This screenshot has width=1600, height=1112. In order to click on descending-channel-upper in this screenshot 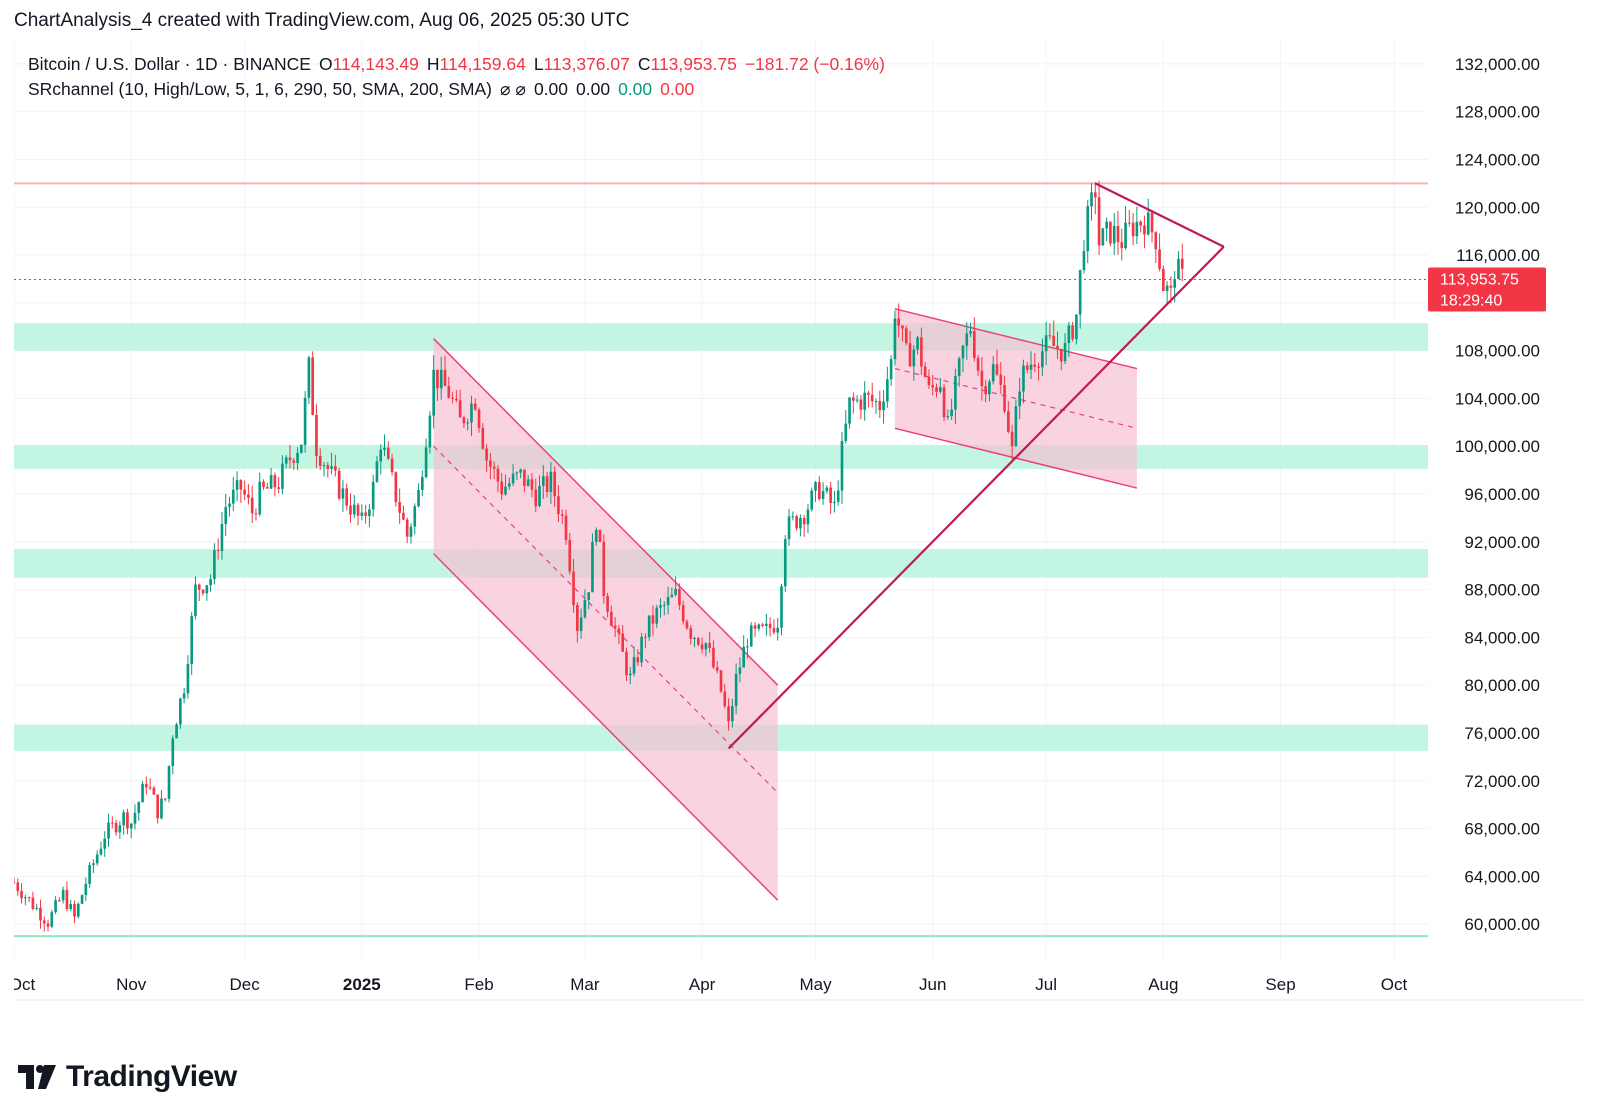, I will do `click(606, 512)`.